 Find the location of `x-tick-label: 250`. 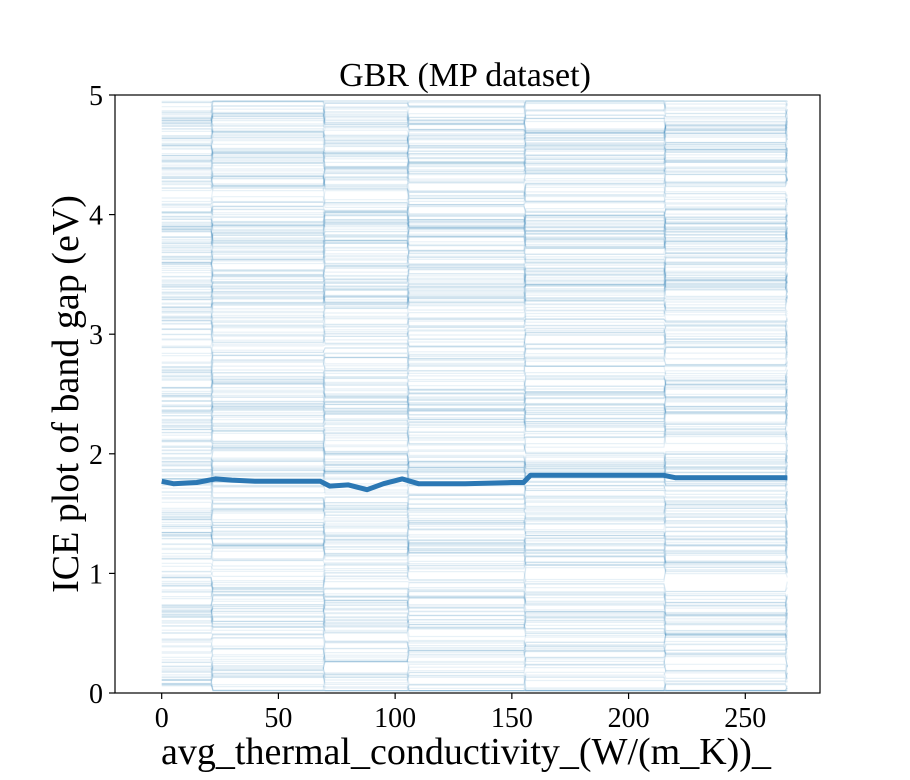

x-tick-label: 250 is located at coordinates (745, 718).